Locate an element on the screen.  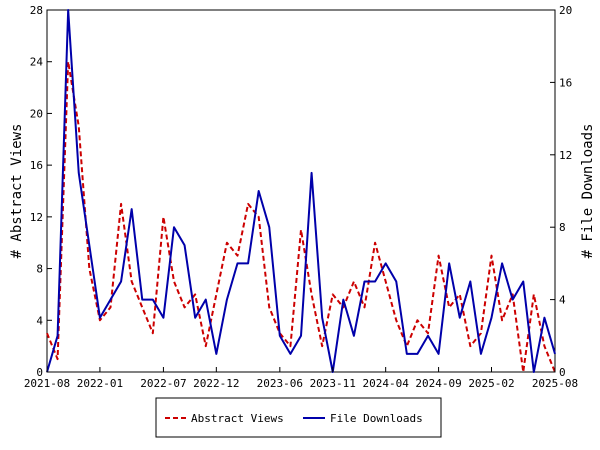
y-tick-label: 12 is located at coordinates (36, 217).